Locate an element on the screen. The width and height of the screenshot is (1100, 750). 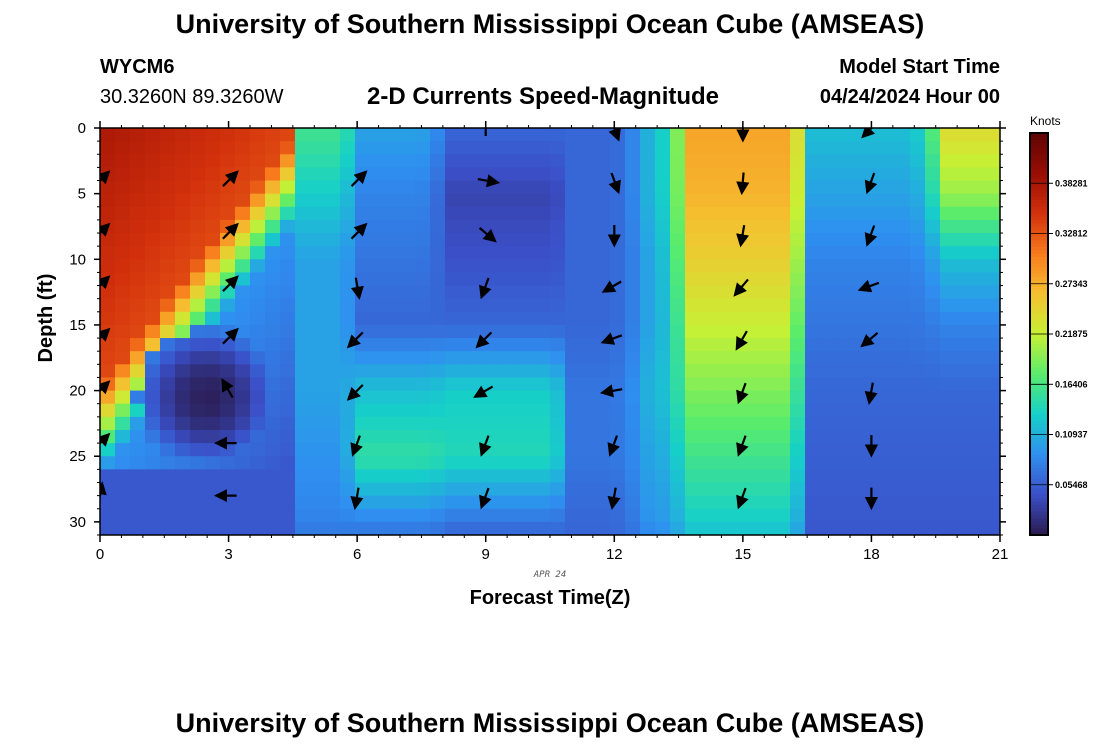
model-start-value: 04/24/2024 Hour 00 is located at coordinates (909, 97).